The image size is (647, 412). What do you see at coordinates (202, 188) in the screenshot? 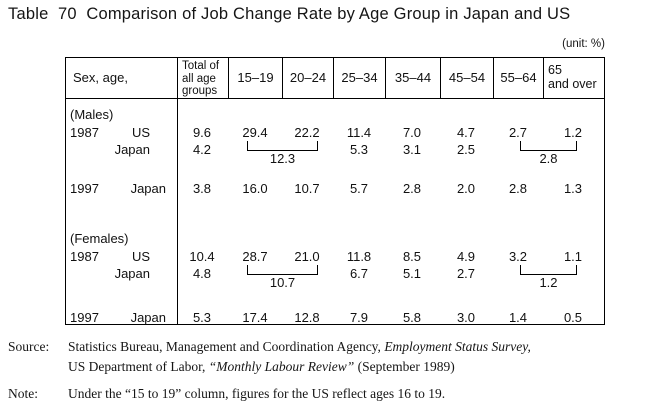
I see `value-cell: 3.8` at bounding box center [202, 188].